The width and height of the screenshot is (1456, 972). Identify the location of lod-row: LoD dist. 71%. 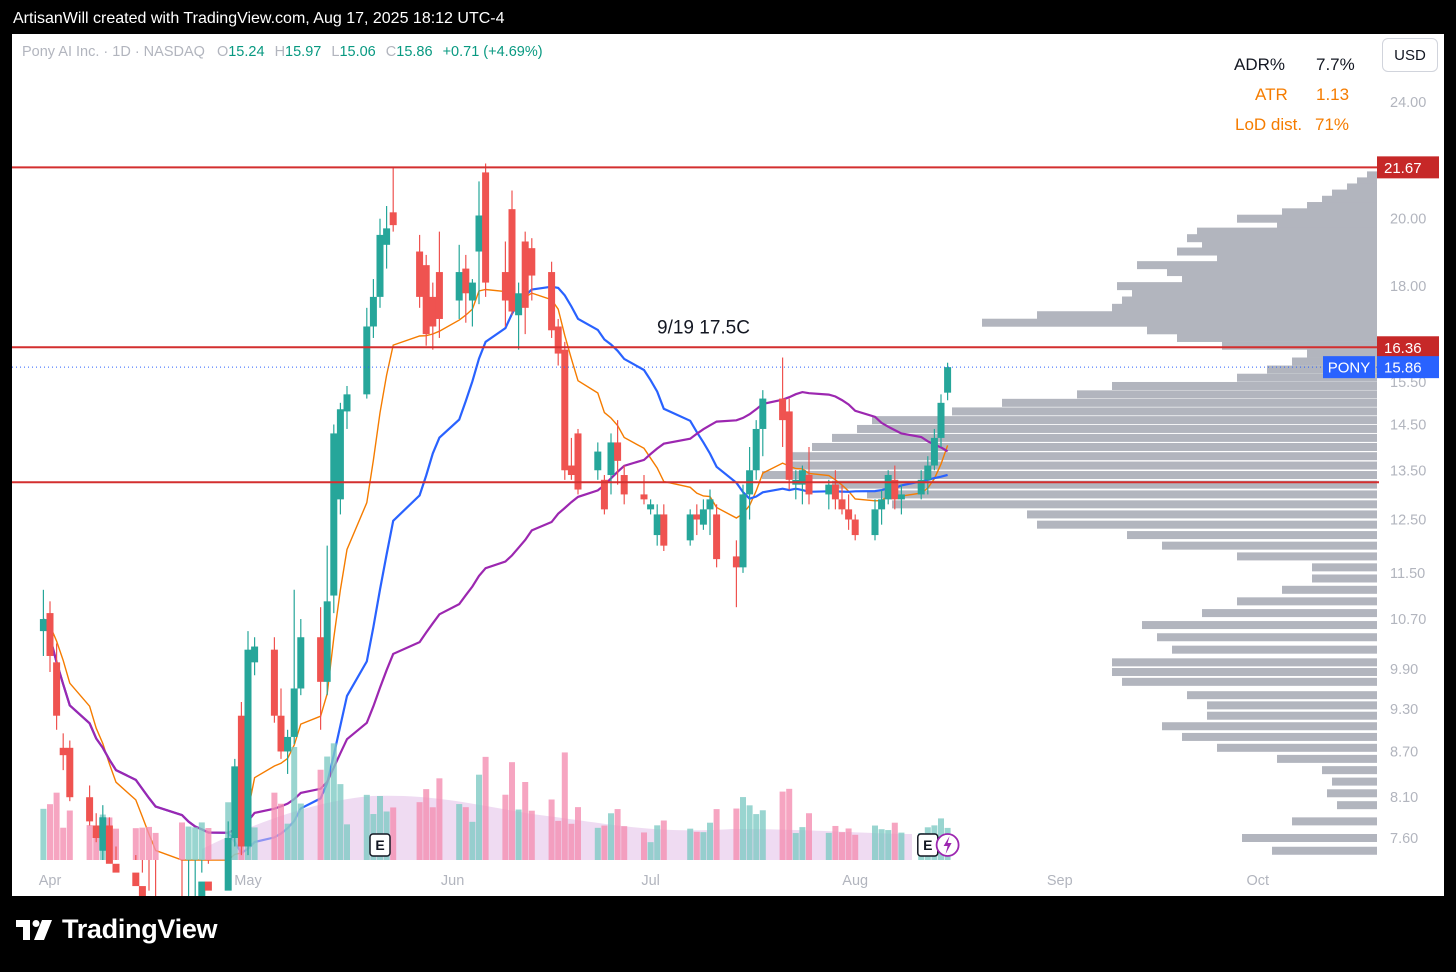
(1292, 125).